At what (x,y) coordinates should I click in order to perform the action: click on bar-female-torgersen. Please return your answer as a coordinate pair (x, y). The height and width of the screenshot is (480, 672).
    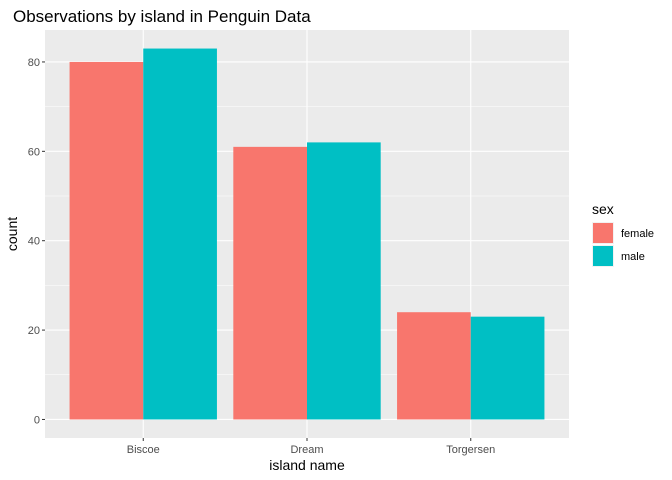
    Looking at the image, I should click on (434, 366).